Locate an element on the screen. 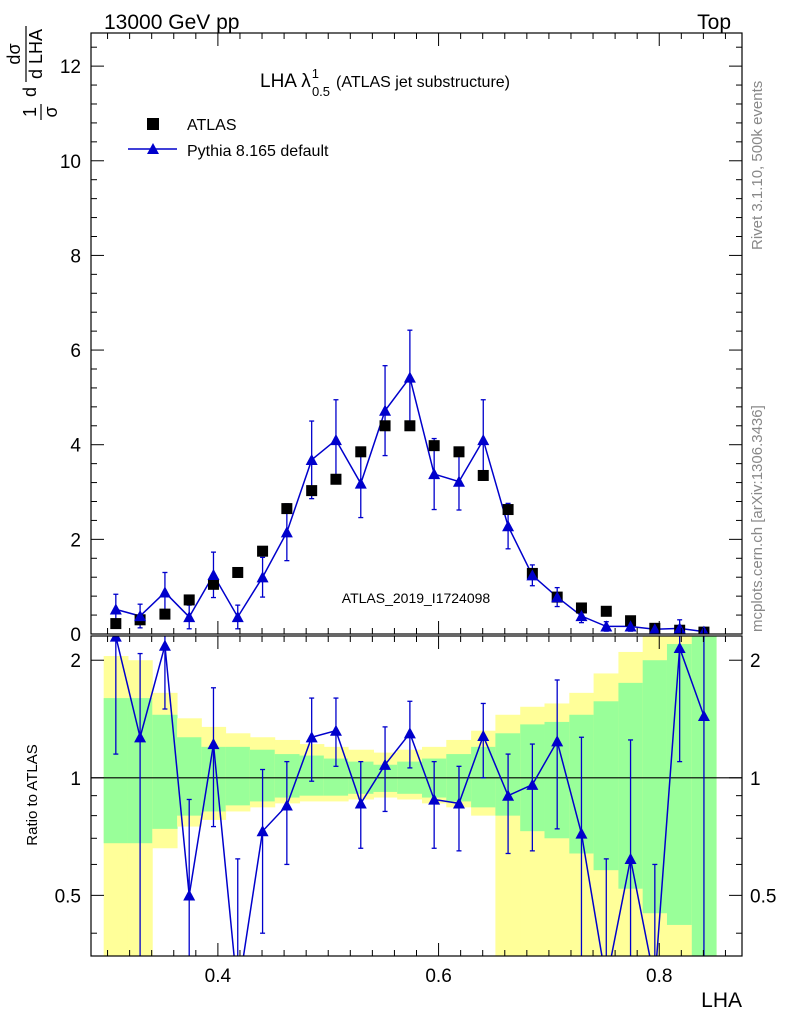 The width and height of the screenshot is (786, 1024). main-y-tick-label: 8 is located at coordinates (75, 256).